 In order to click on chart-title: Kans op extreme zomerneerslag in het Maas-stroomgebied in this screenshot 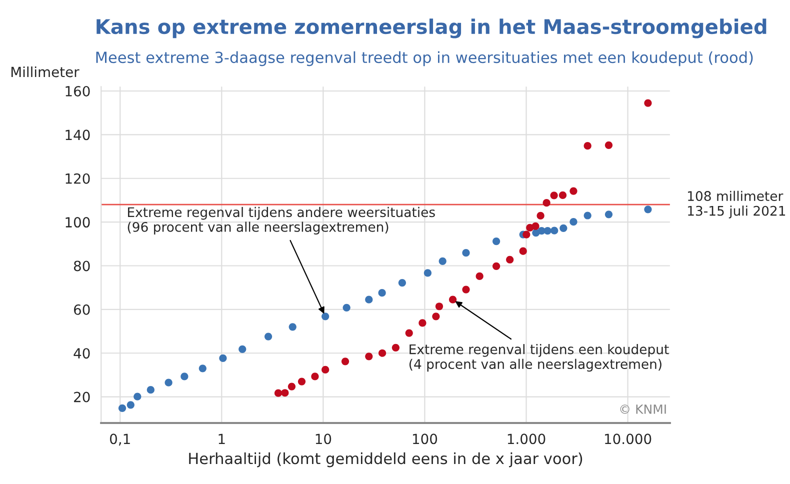, I will do `click(431, 28)`.